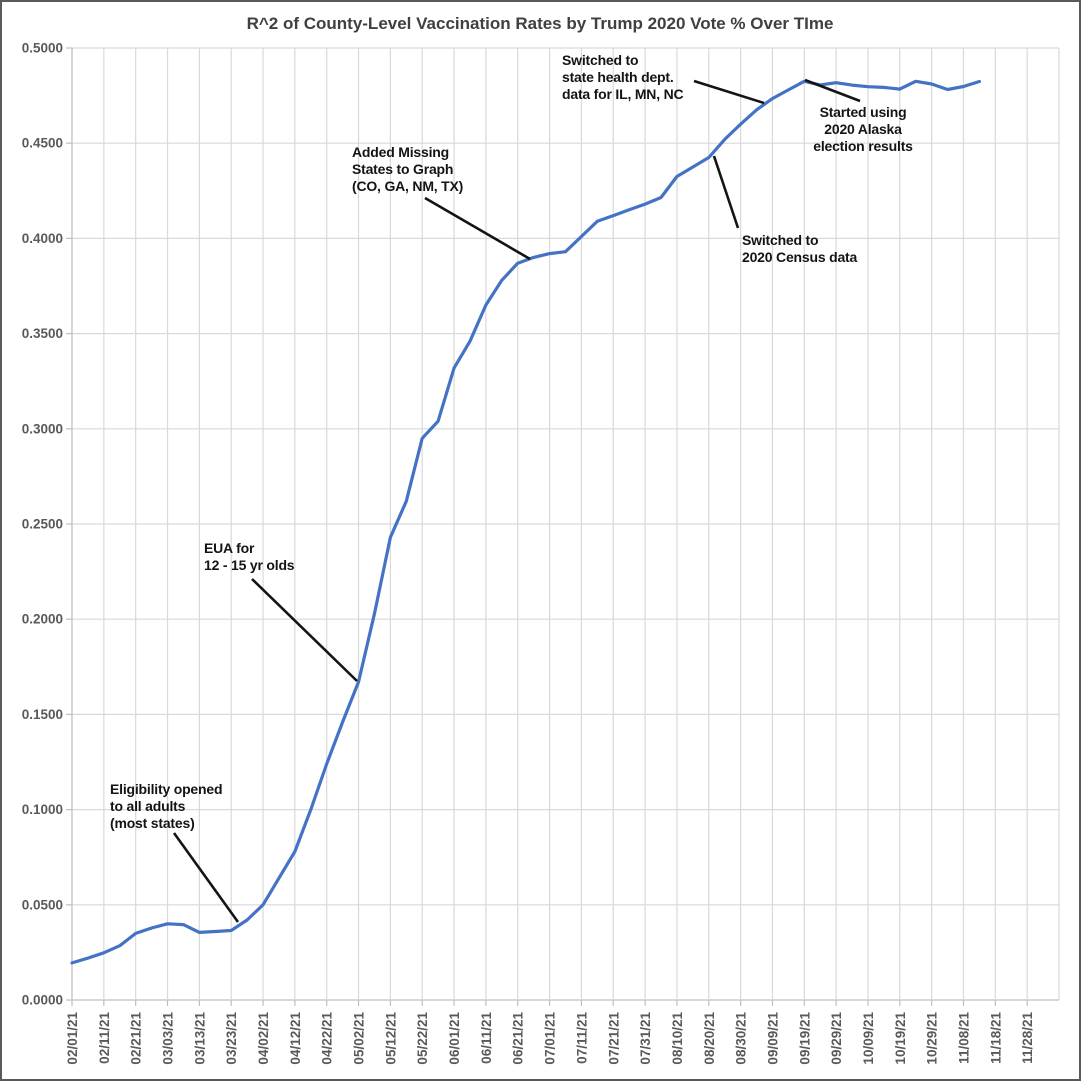  What do you see at coordinates (623, 94) in the screenshot?
I see `annotation-text: data for IL, MN, NC` at bounding box center [623, 94].